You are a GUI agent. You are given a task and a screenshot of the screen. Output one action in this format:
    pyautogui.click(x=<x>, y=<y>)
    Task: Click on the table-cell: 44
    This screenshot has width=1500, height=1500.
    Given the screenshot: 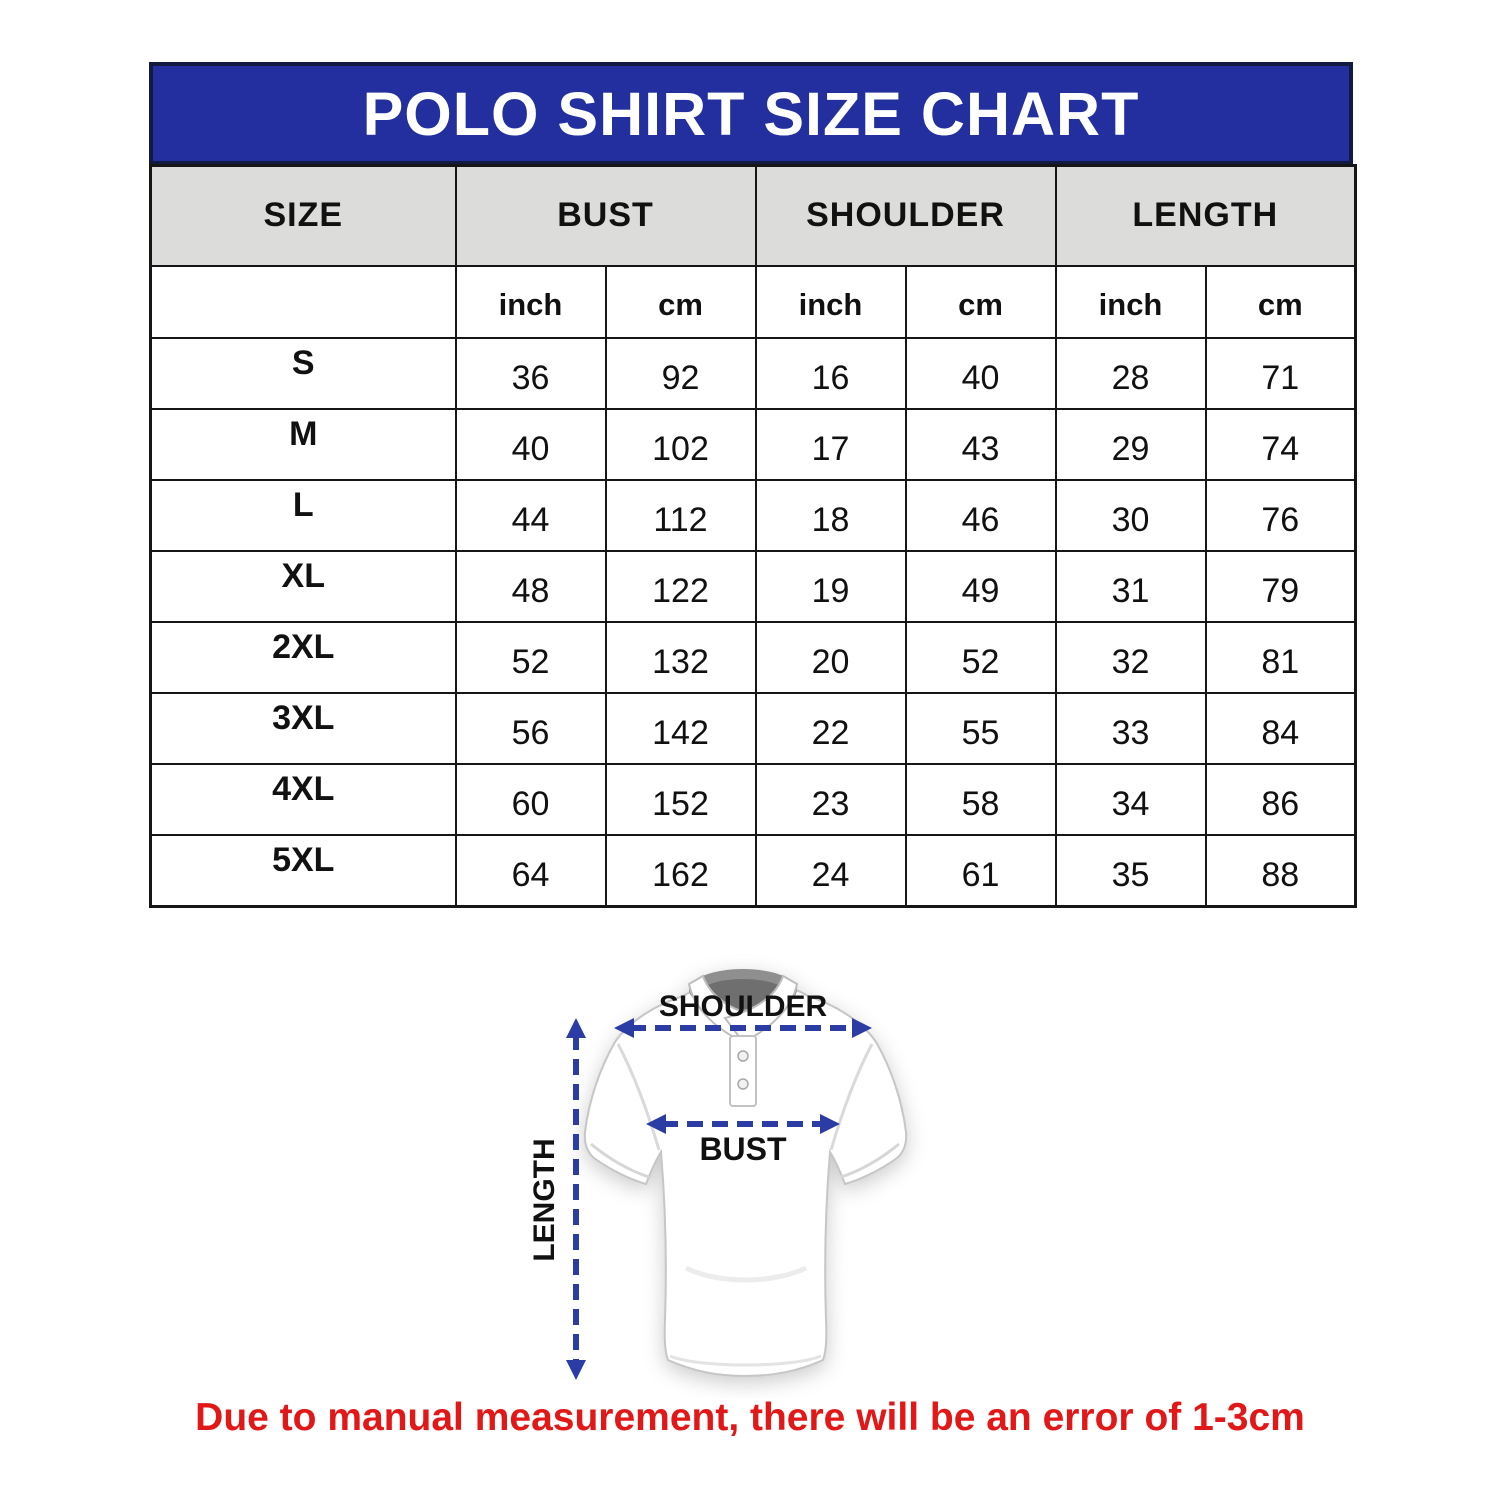 What is the action you would take?
    pyautogui.click(x=530, y=515)
    